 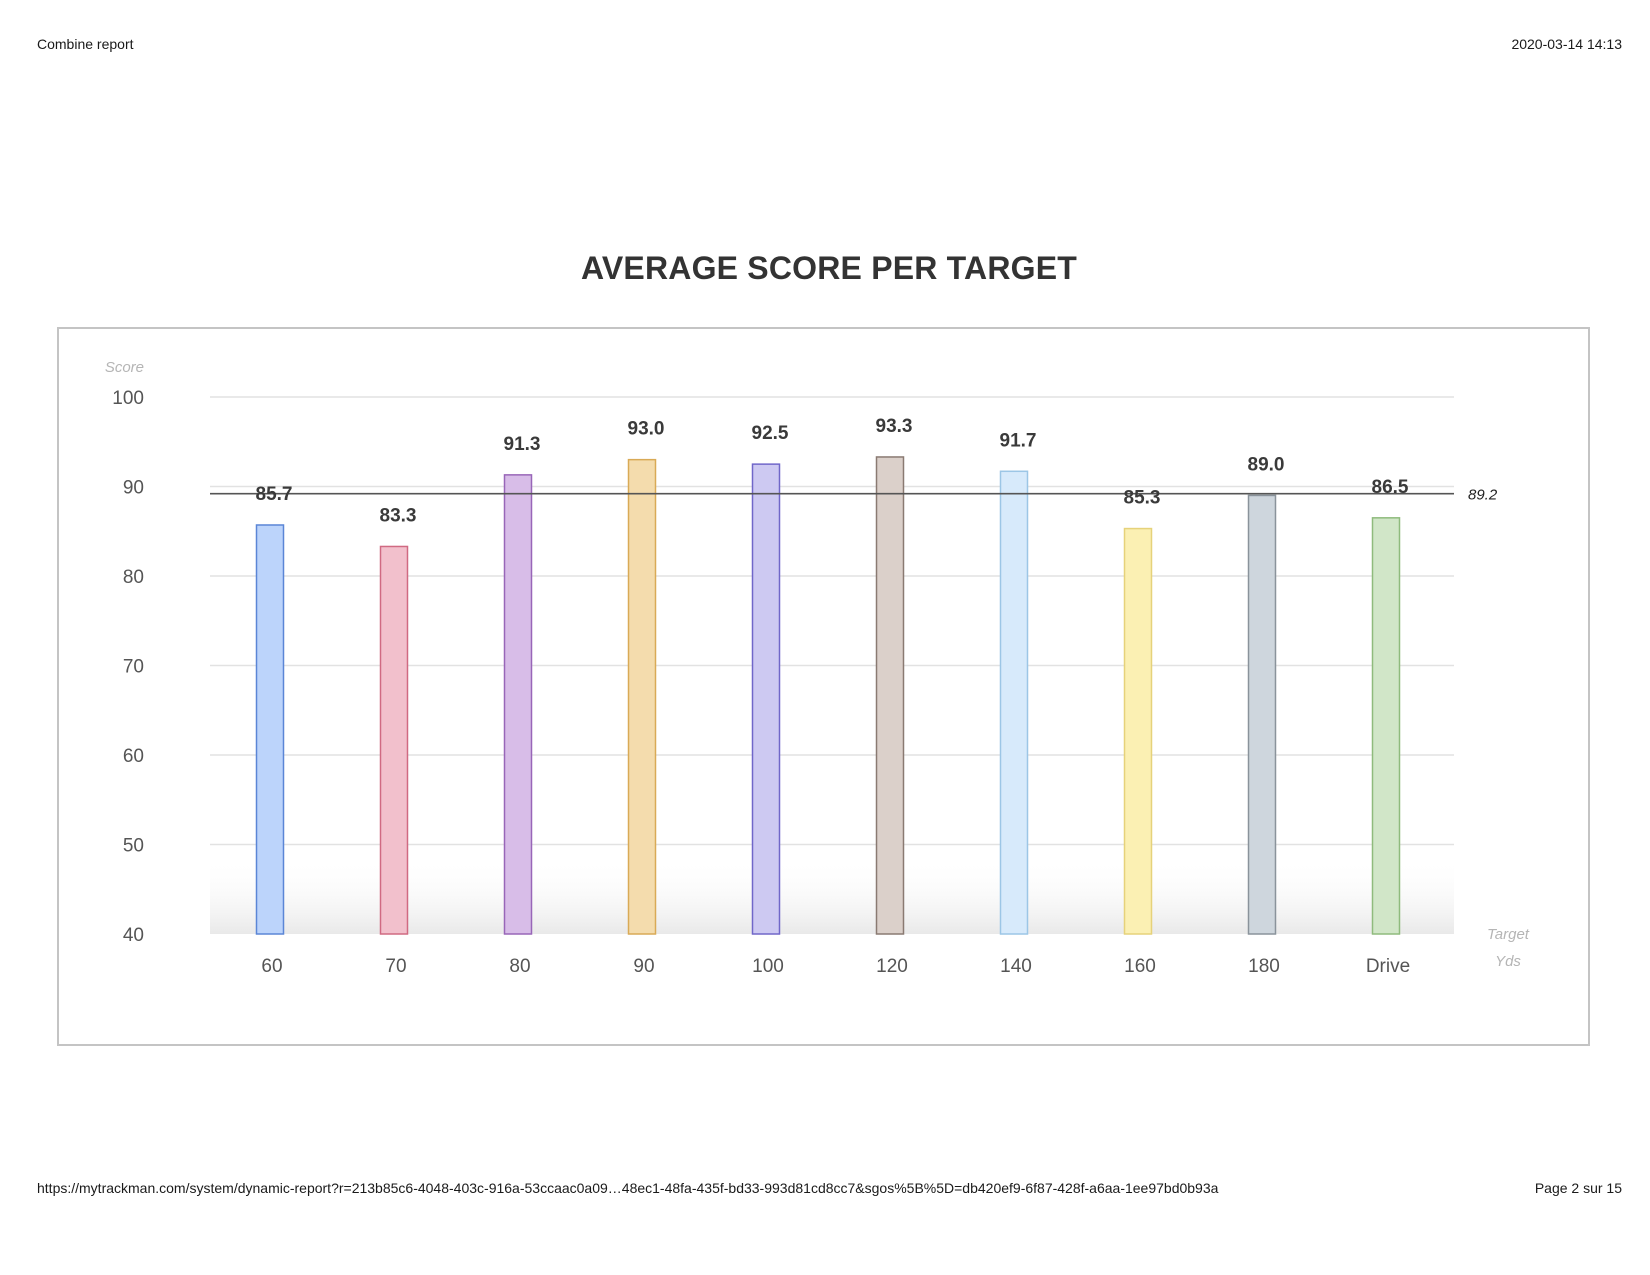 What do you see at coordinates (829, 268) in the screenshot?
I see `chart-title: AVERAGE SCORE PER TARGET` at bounding box center [829, 268].